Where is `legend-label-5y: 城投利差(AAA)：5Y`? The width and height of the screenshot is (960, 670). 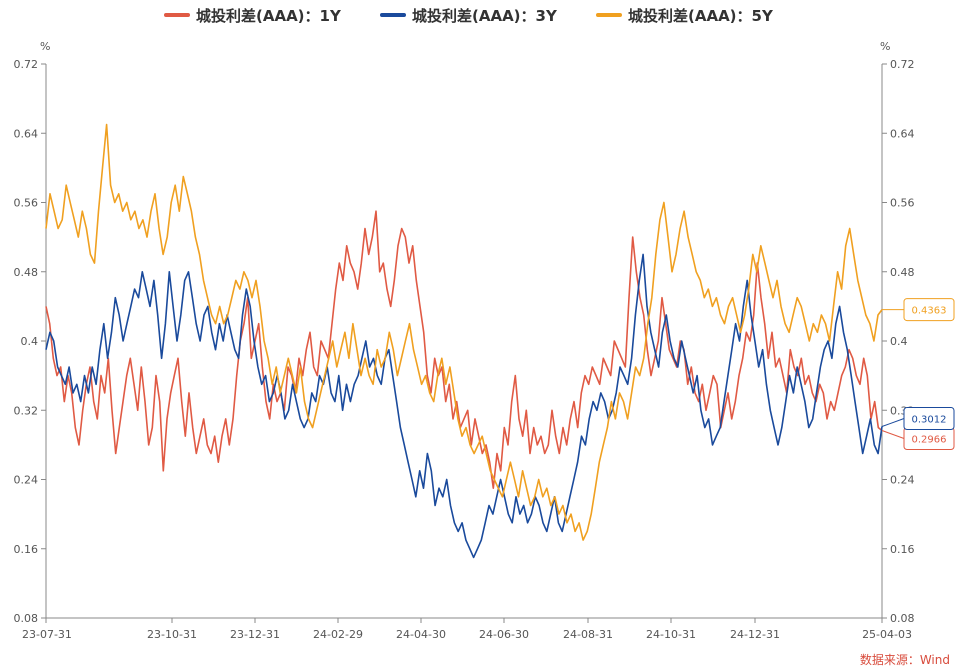 legend-label-5y: 城投利差(AAA)：5Y is located at coordinates (701, 16).